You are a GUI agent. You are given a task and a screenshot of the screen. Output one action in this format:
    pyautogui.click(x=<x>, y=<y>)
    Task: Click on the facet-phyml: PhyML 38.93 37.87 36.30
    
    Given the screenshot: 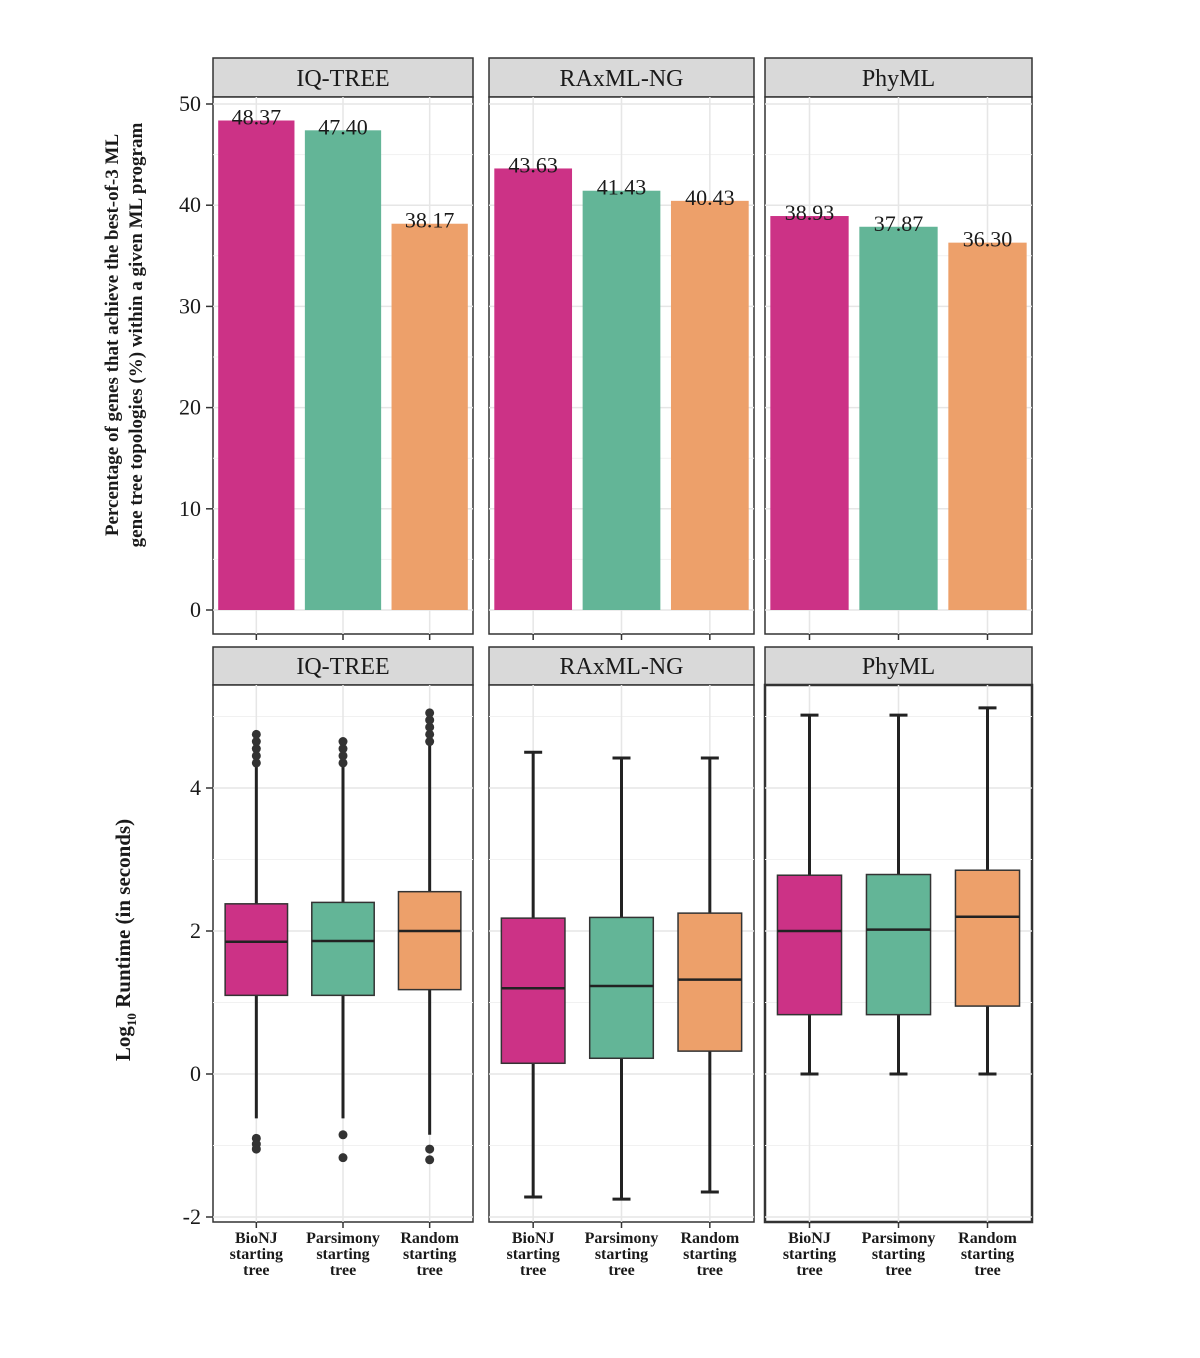 What is the action you would take?
    pyautogui.click(x=898, y=348)
    